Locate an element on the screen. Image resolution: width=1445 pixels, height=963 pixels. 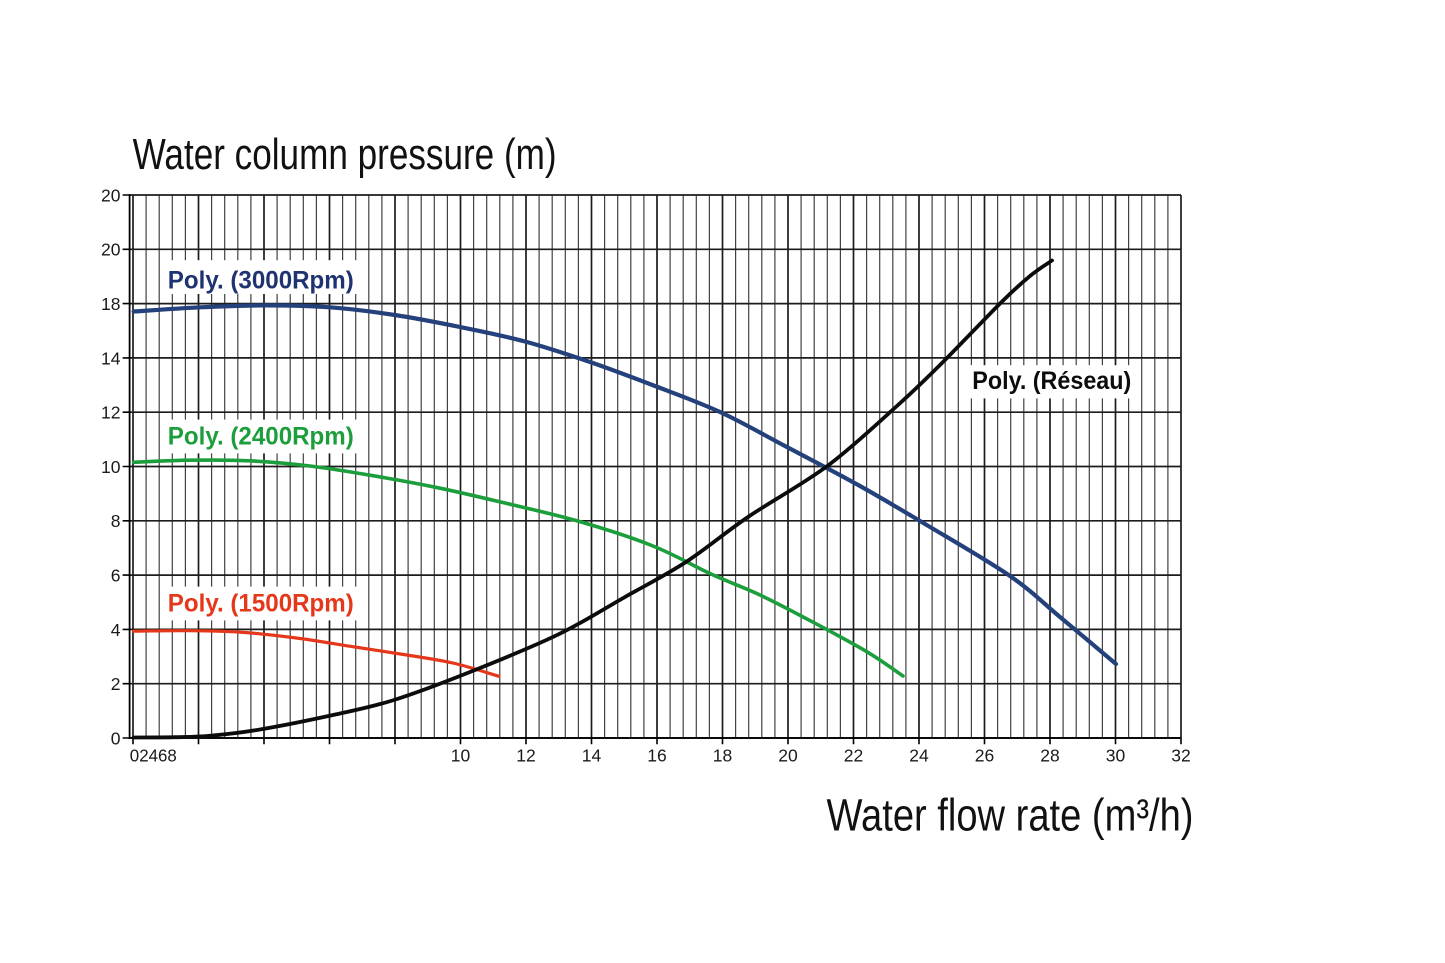
svg-text: Water column pressure (m) is located at coordinates (345, 154).